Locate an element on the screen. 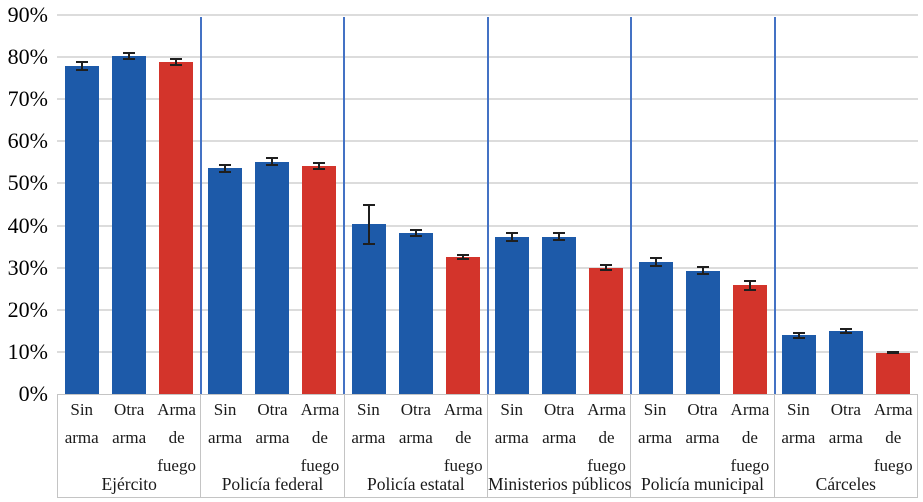 This screenshot has width=923, height=502. bar-arma-de-fuego-policia-estatal is located at coordinates (462, 323).